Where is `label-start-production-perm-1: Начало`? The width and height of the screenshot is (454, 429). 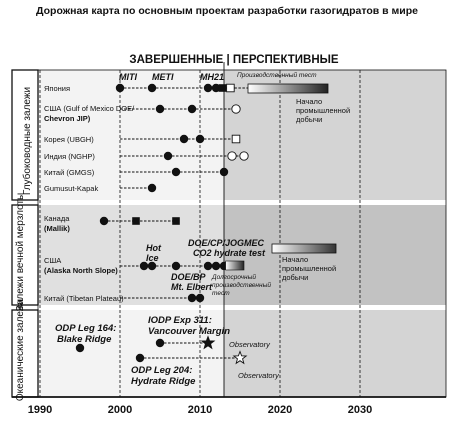 label-start-production-perm-1: Начало is located at coordinates (295, 259).